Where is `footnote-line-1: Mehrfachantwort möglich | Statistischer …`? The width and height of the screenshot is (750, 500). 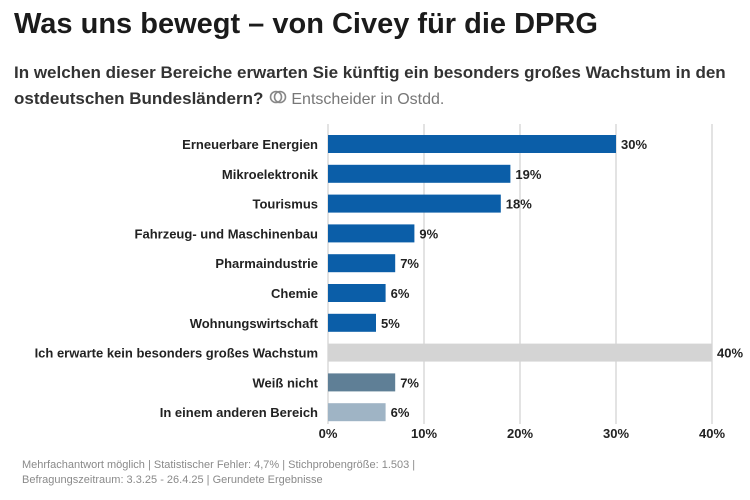
footnote-line-1: Mehrfachantwort möglich | Statistischer … is located at coordinates (219, 465).